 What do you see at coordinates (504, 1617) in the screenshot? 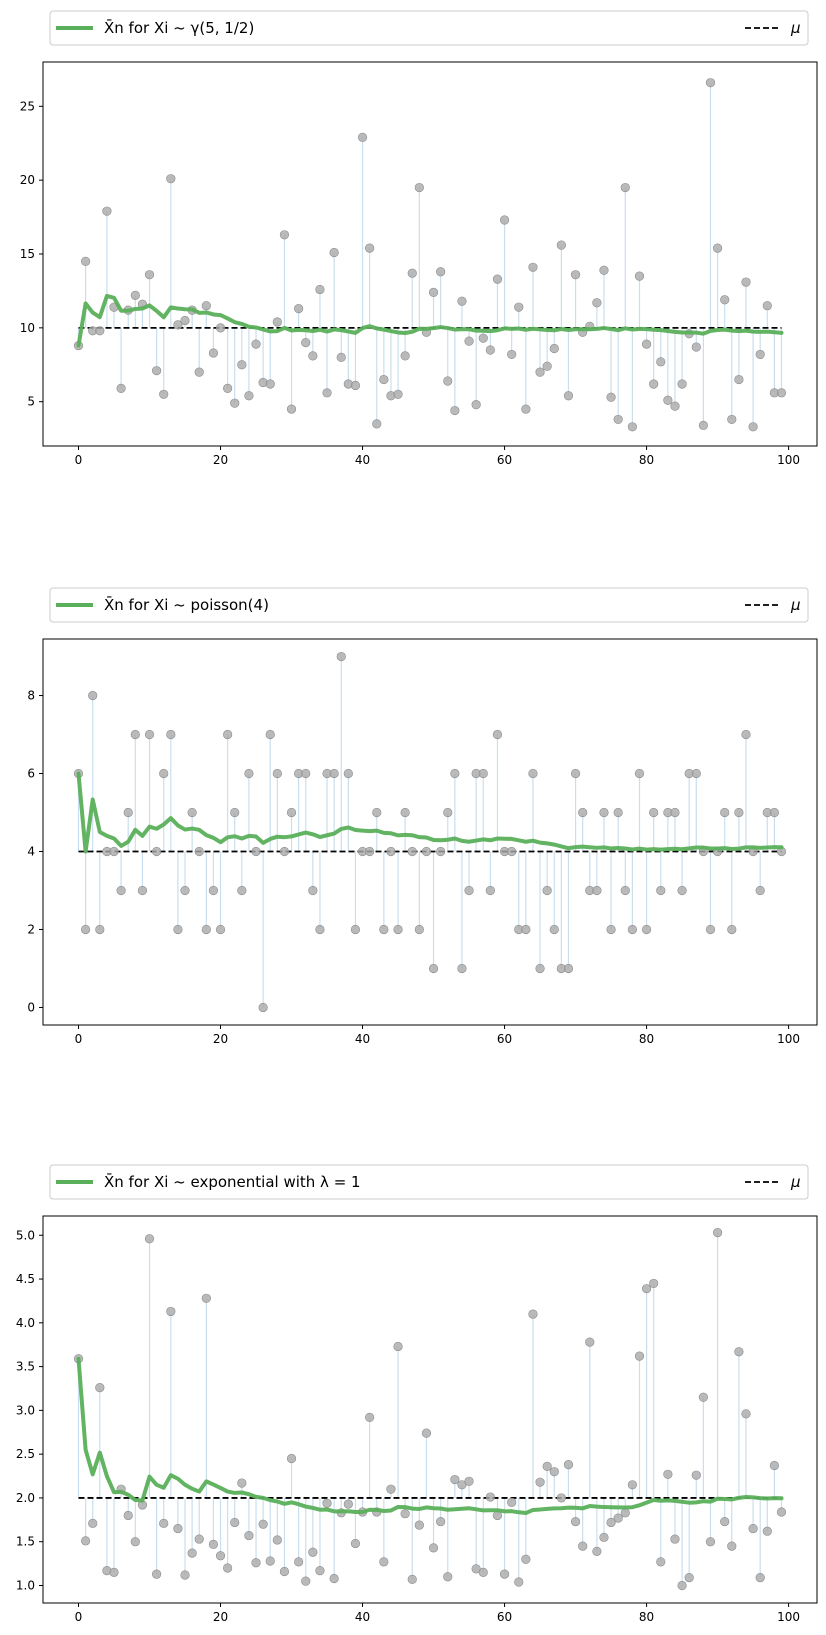
I see `x-tick-label: 60` at bounding box center [504, 1617].